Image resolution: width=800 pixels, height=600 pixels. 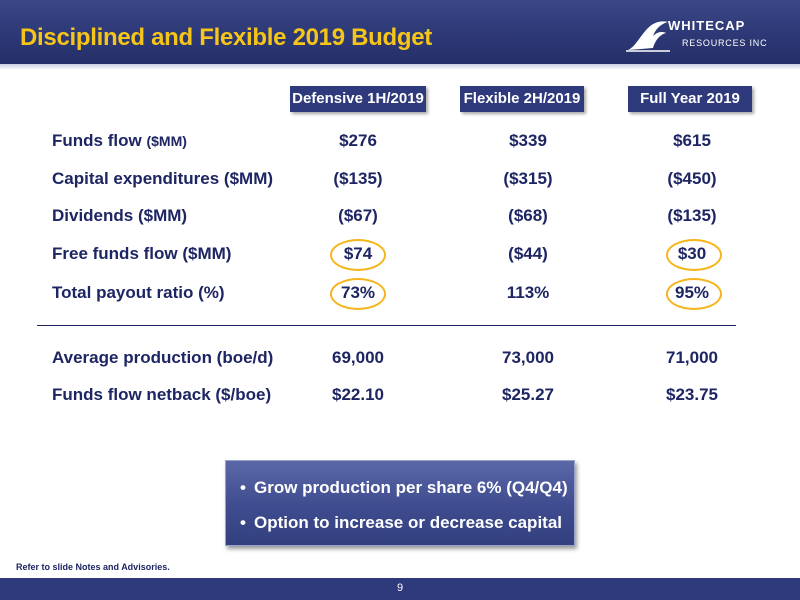 What do you see at coordinates (690, 99) in the screenshot?
I see `column-header-full-year: Full Year 2019` at bounding box center [690, 99].